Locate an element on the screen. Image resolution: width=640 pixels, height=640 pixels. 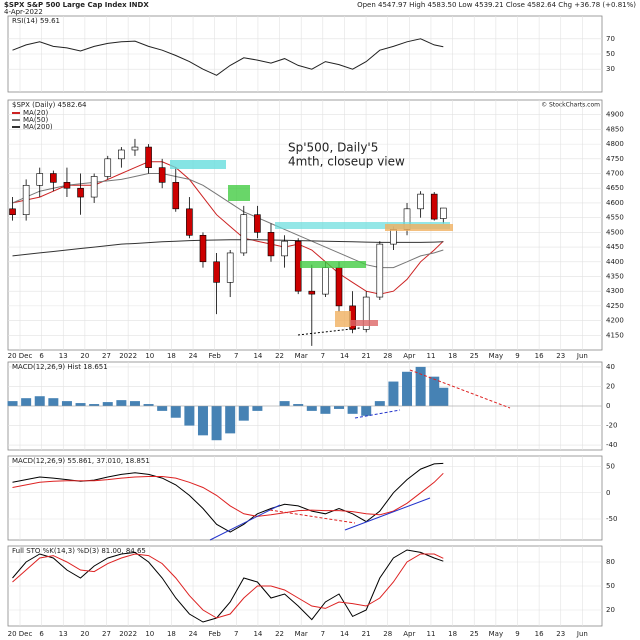
x-tick-label: 25 is located at coordinates (474, 356).